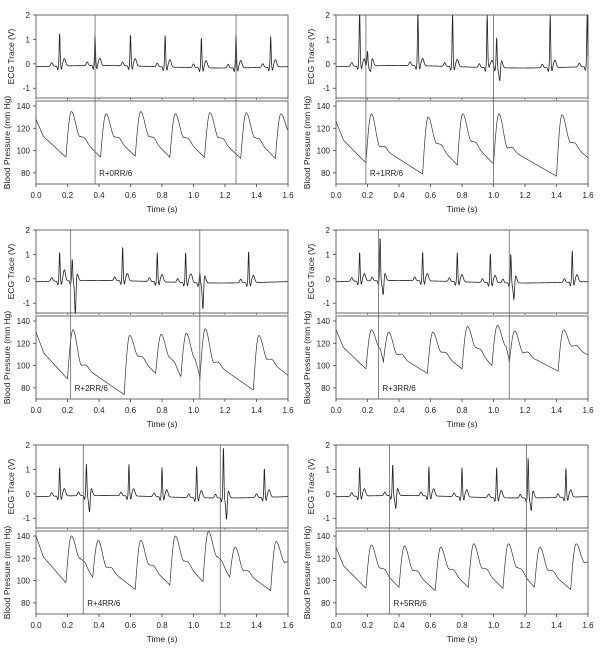 The image size is (600, 650). I want to click on bp-axes-frame, so click(462, 572).